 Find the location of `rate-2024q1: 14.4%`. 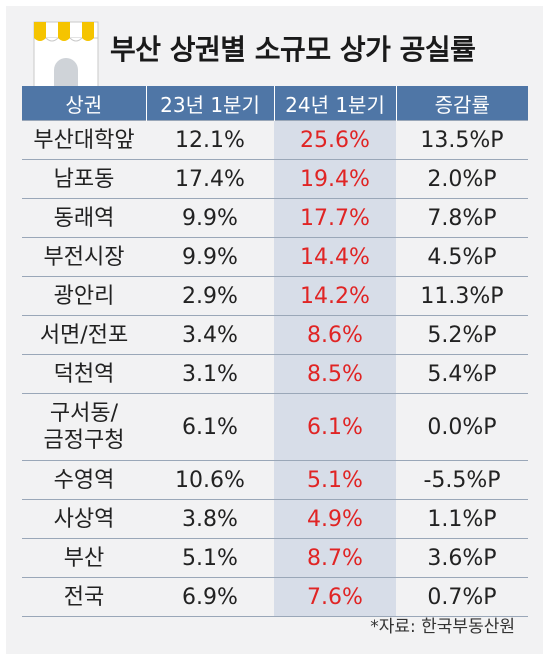

rate-2024q1: 14.4% is located at coordinates (335, 257).